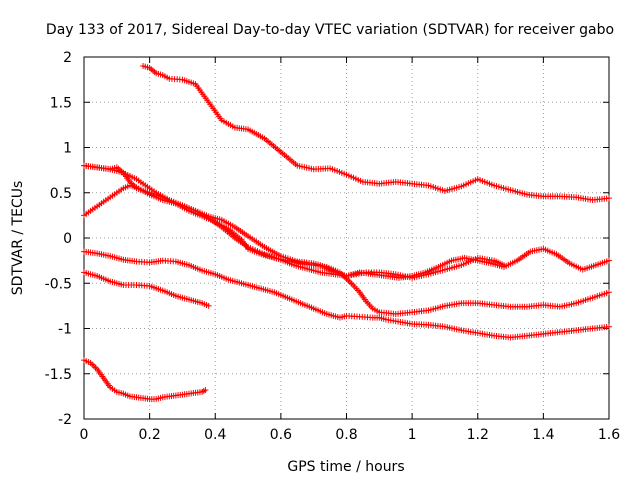  What do you see at coordinates (146, 289) in the screenshot?
I see `series-s5` at bounding box center [146, 289].